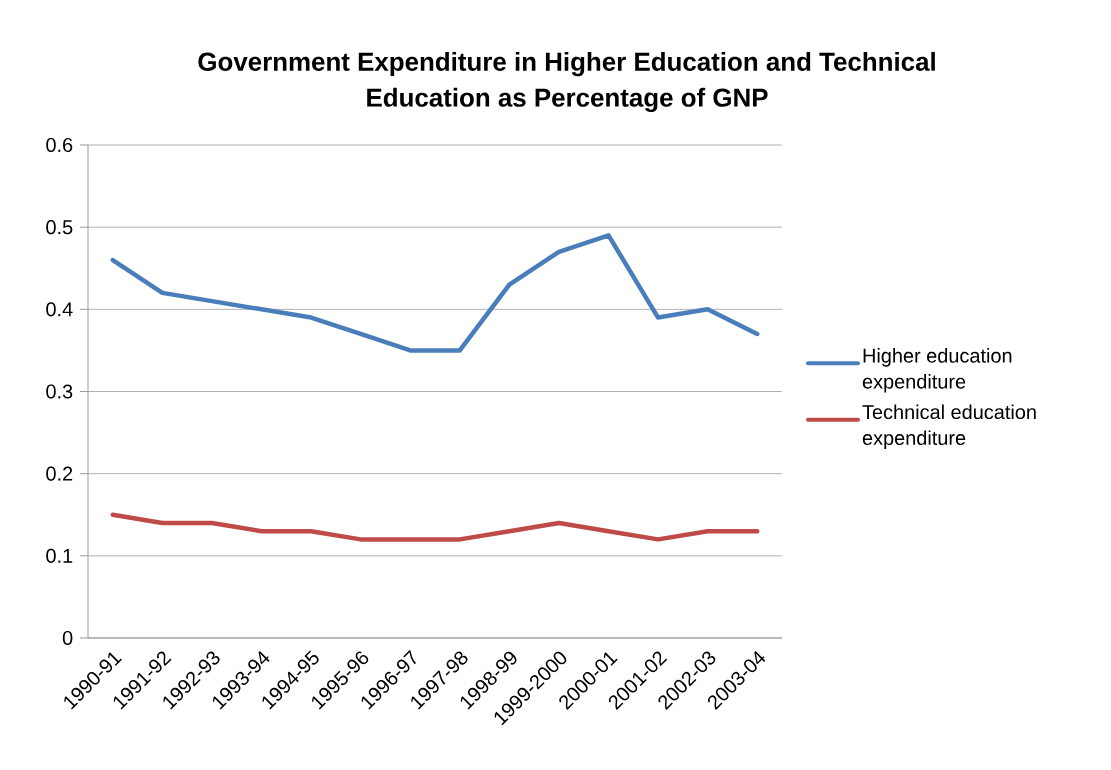 The height and width of the screenshot is (770, 1111). Describe the element at coordinates (949, 426) in the screenshot. I see `legend-label: Technical education expenditure` at that location.